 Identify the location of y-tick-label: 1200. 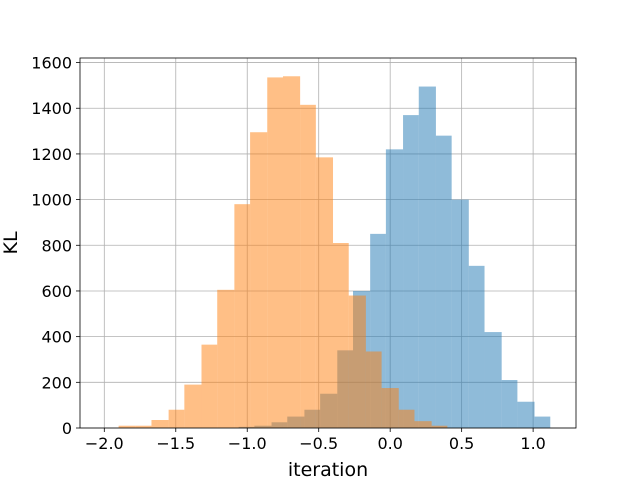
(51, 154).